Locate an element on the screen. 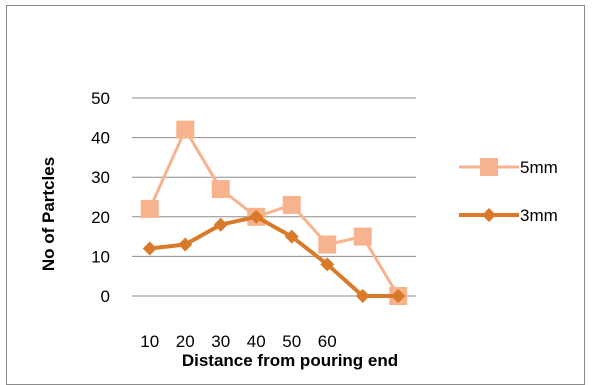  y-tick-labels: 0 10 20 30 40 50 is located at coordinates (100, 197).